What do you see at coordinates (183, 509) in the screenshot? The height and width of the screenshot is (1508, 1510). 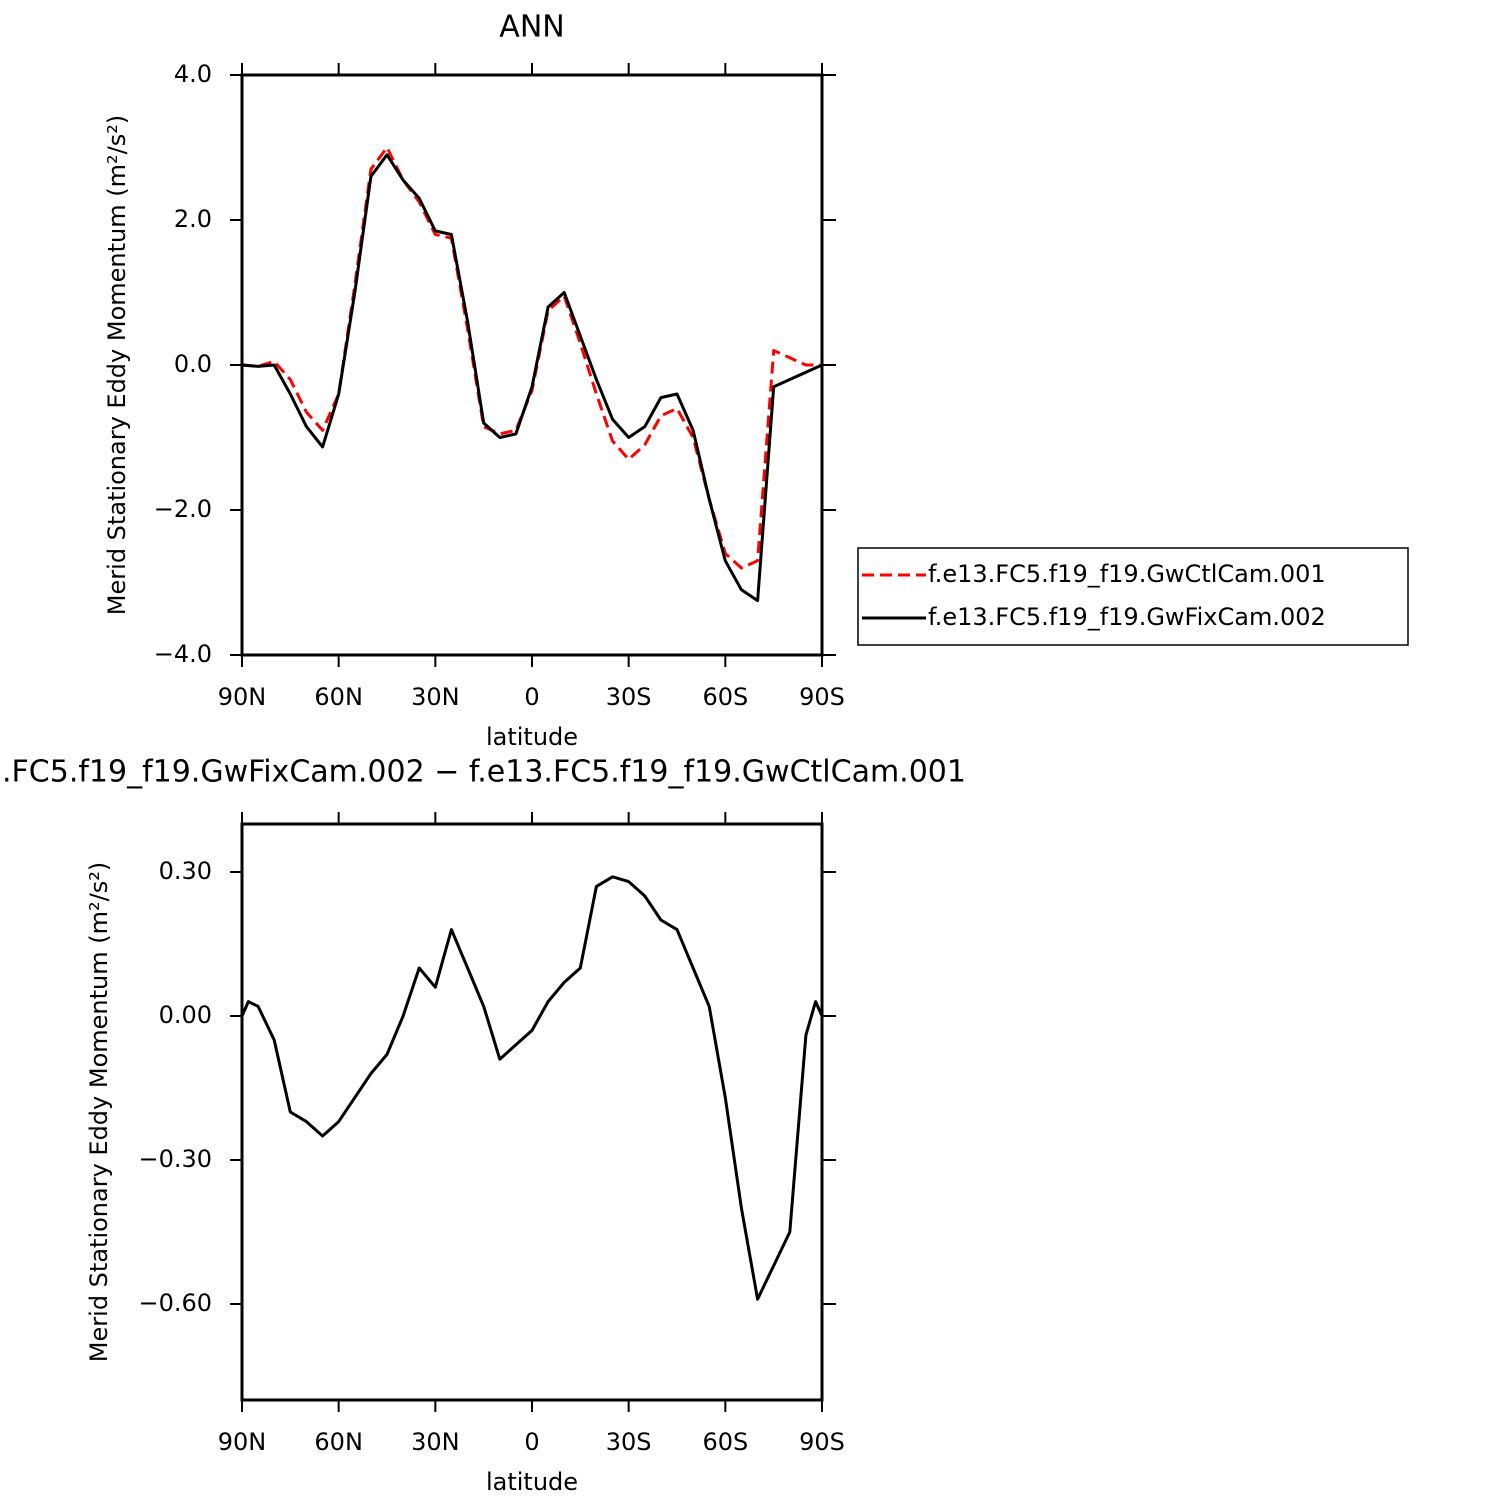 I see `y-tick-label: −2.0` at bounding box center [183, 509].